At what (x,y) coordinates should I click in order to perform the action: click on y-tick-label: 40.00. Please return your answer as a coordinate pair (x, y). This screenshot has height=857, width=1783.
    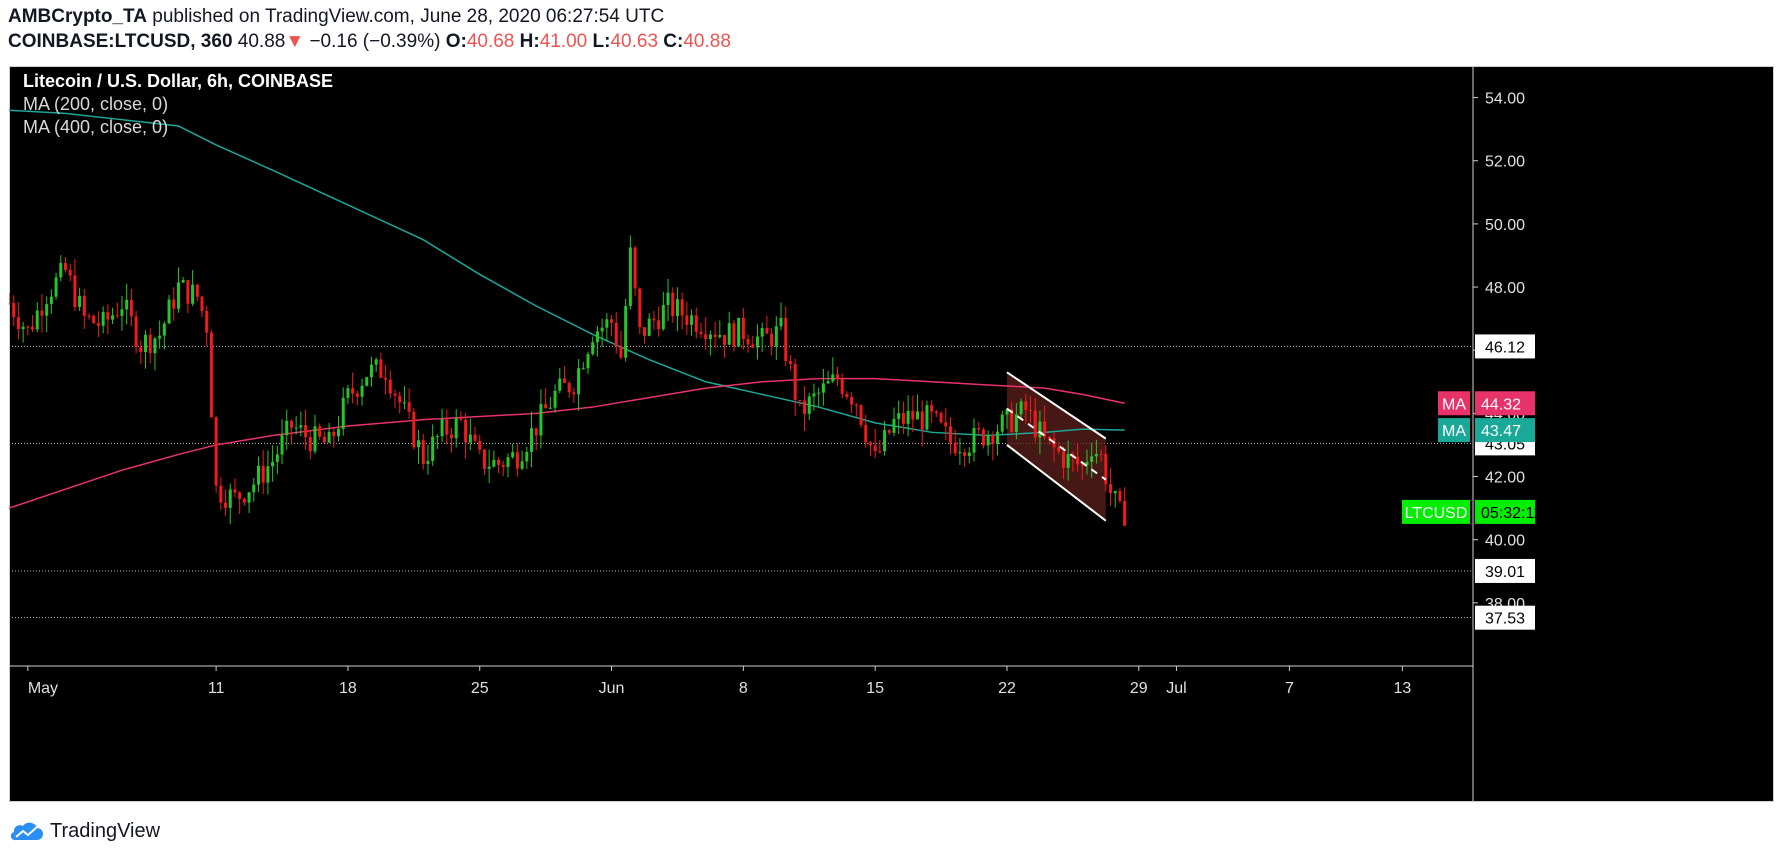
    Looking at the image, I should click on (1505, 541).